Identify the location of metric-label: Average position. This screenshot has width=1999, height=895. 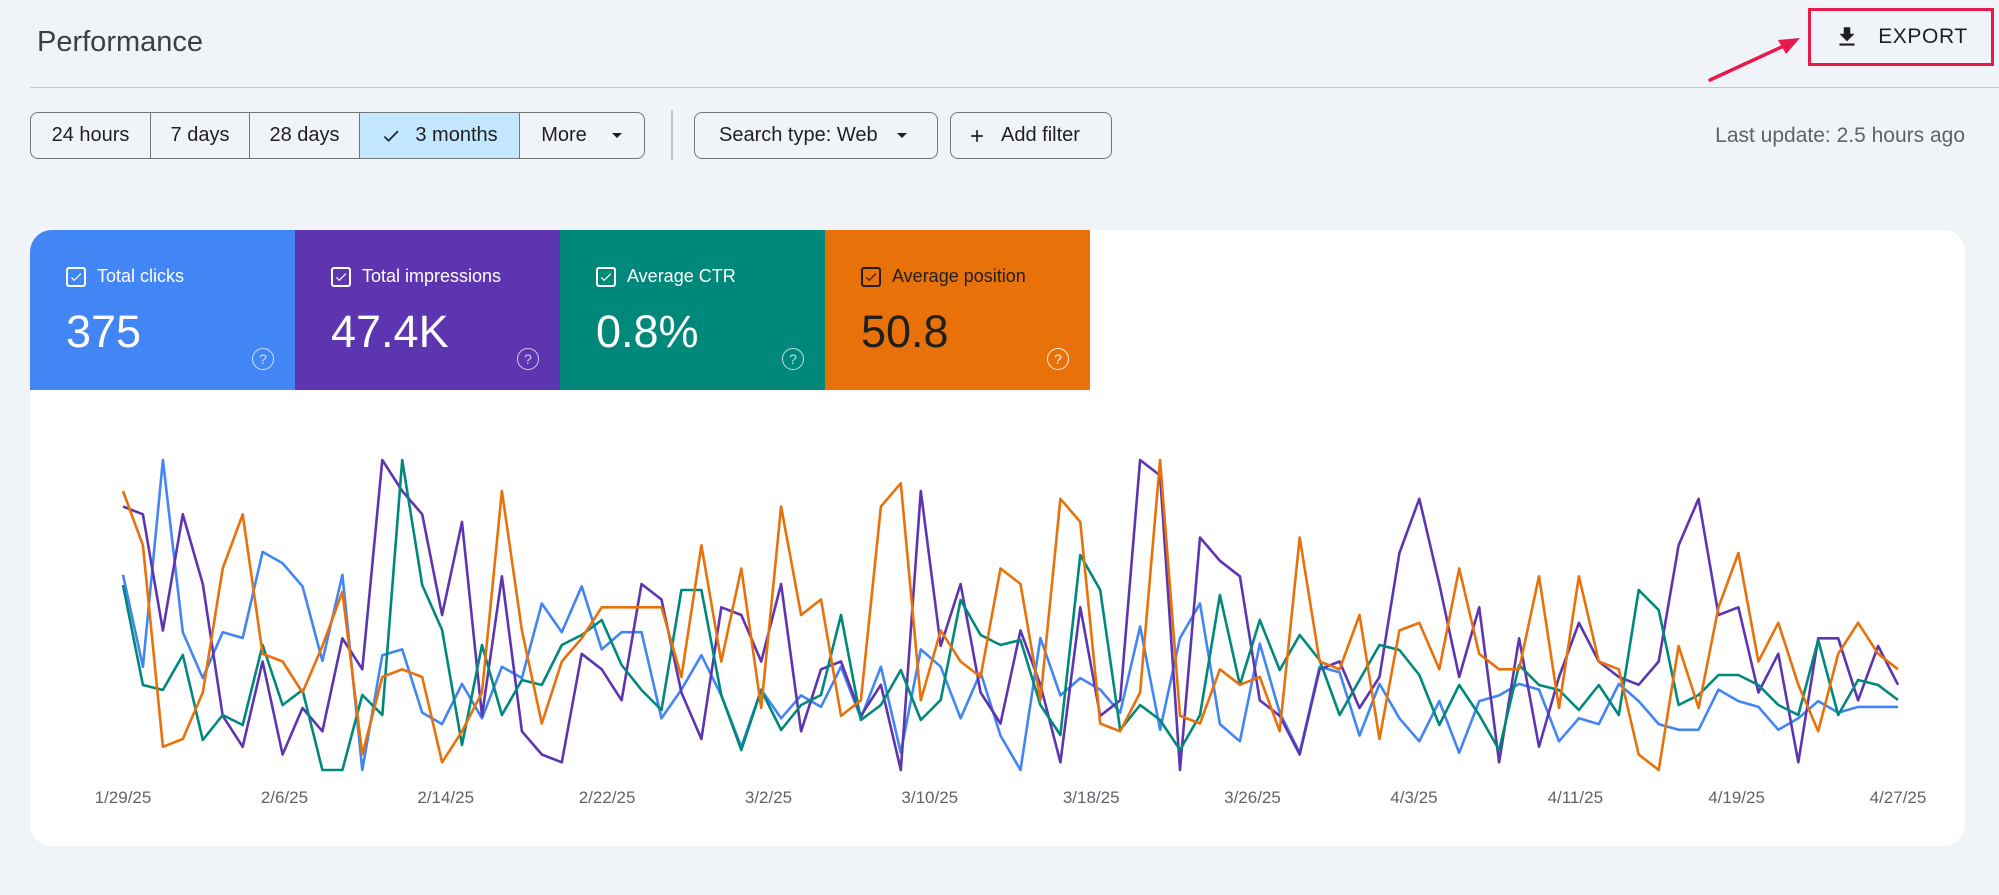
(959, 276).